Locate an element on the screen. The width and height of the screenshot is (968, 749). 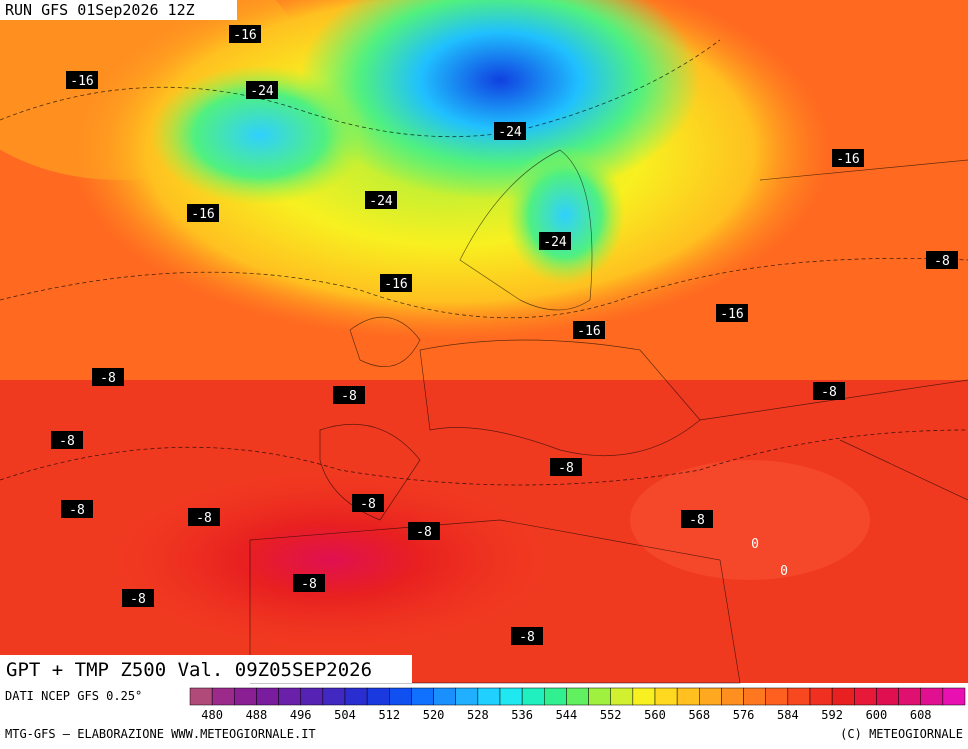
colorbar-tick: 568 is located at coordinates (699, 715).